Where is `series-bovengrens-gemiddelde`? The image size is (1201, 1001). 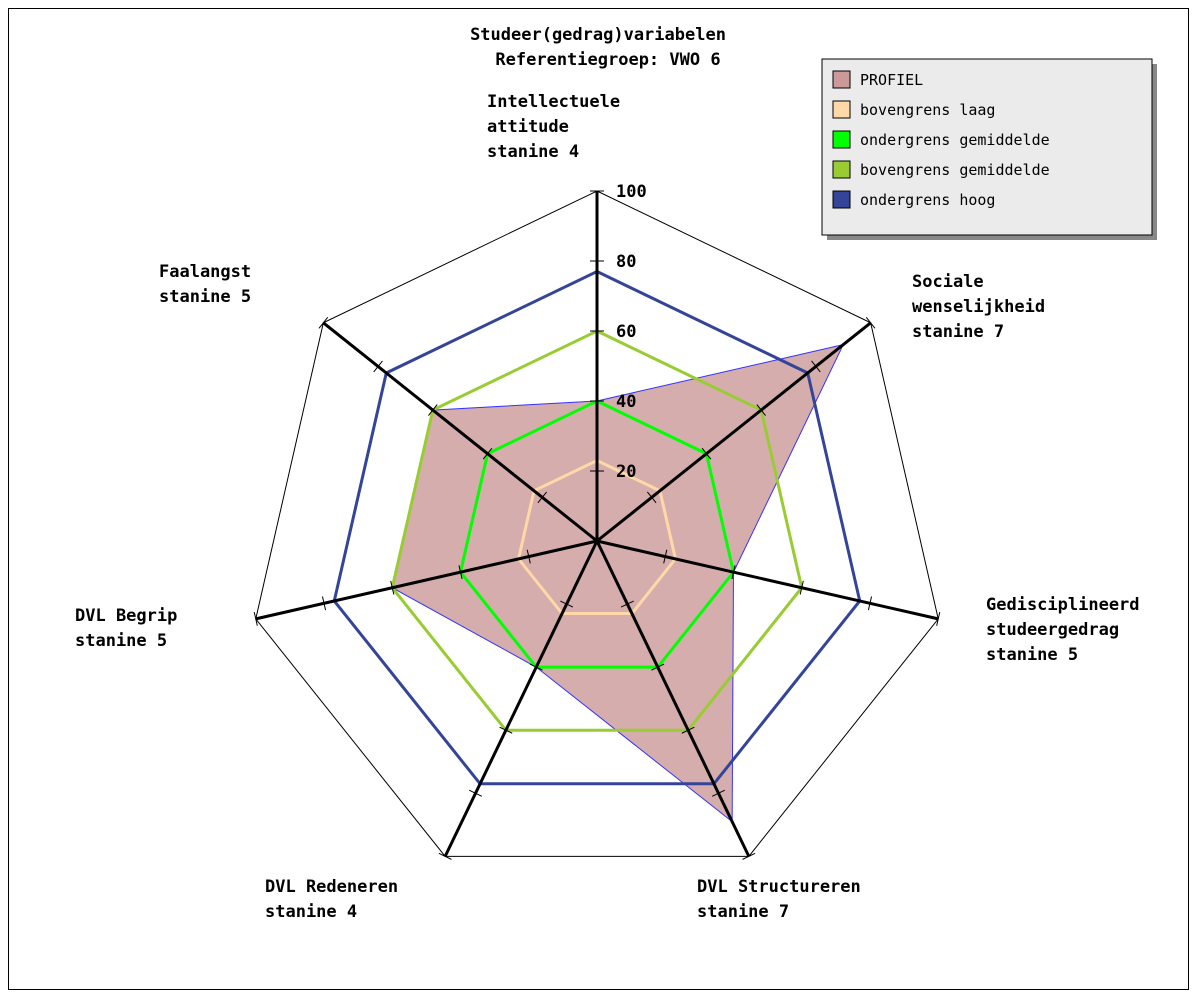 series-bovengrens-gemiddelde is located at coordinates (597, 530).